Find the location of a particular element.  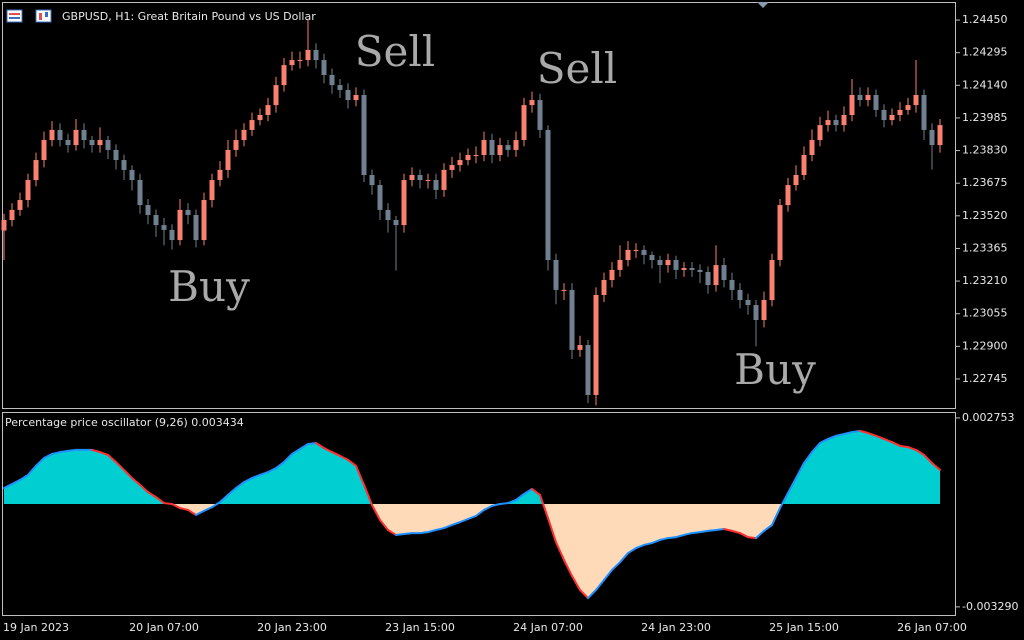

icon is located at coordinates (14, 16).